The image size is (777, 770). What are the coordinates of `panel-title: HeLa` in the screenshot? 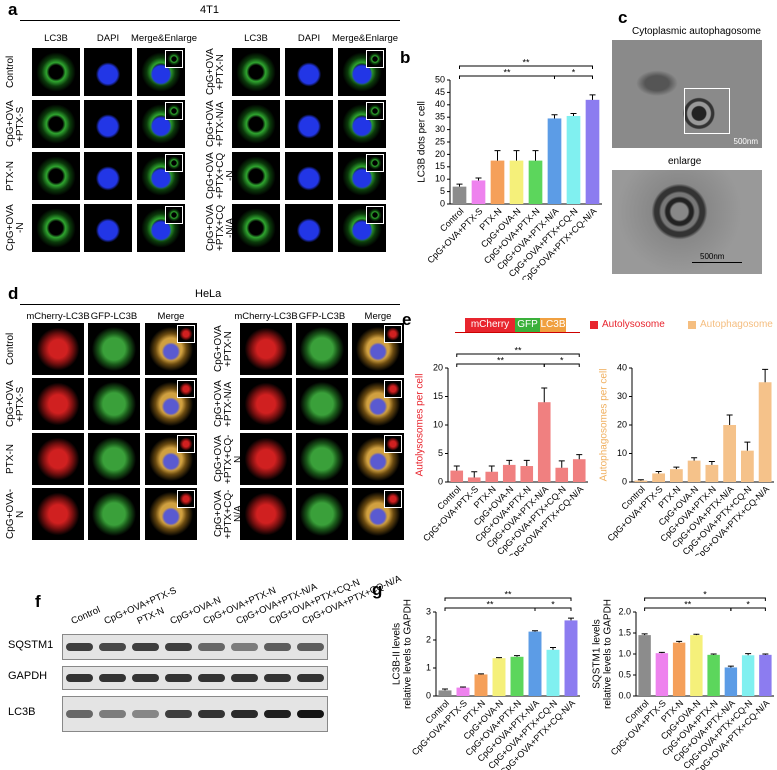 It's located at (208, 294).